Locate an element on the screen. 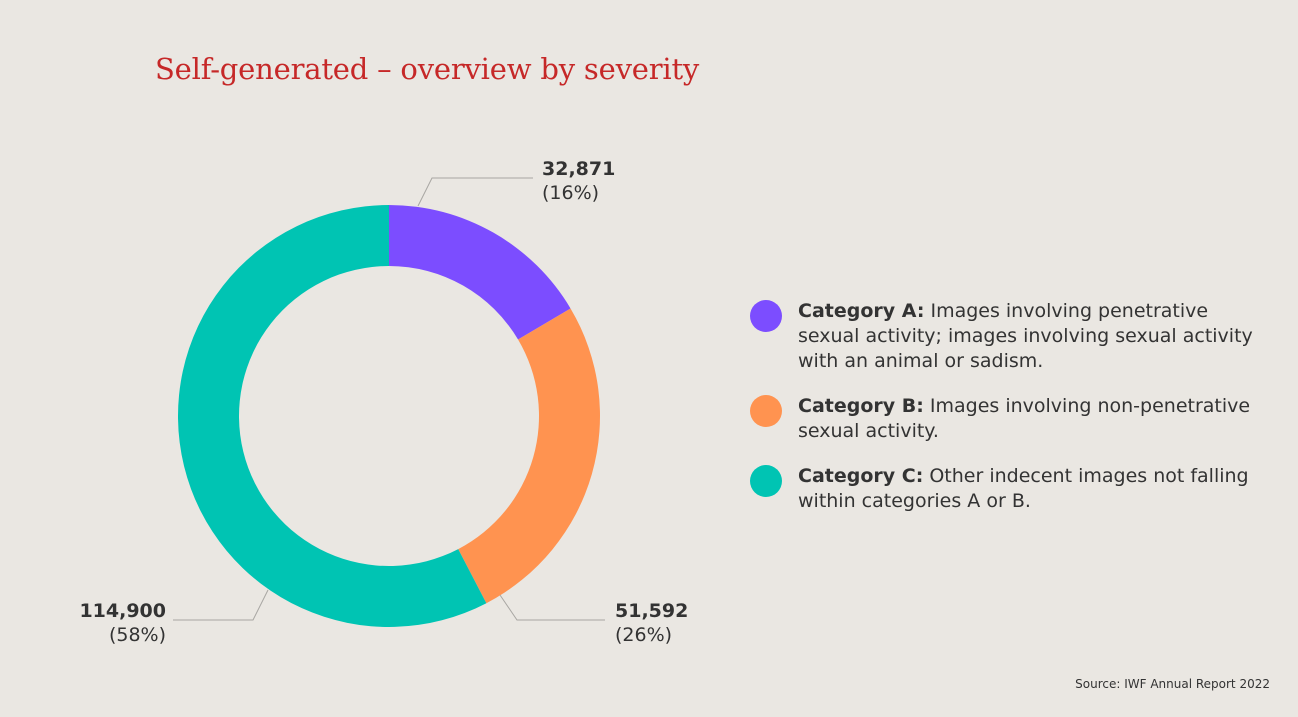  data-label-value: 51,592 is located at coordinates (652, 611).